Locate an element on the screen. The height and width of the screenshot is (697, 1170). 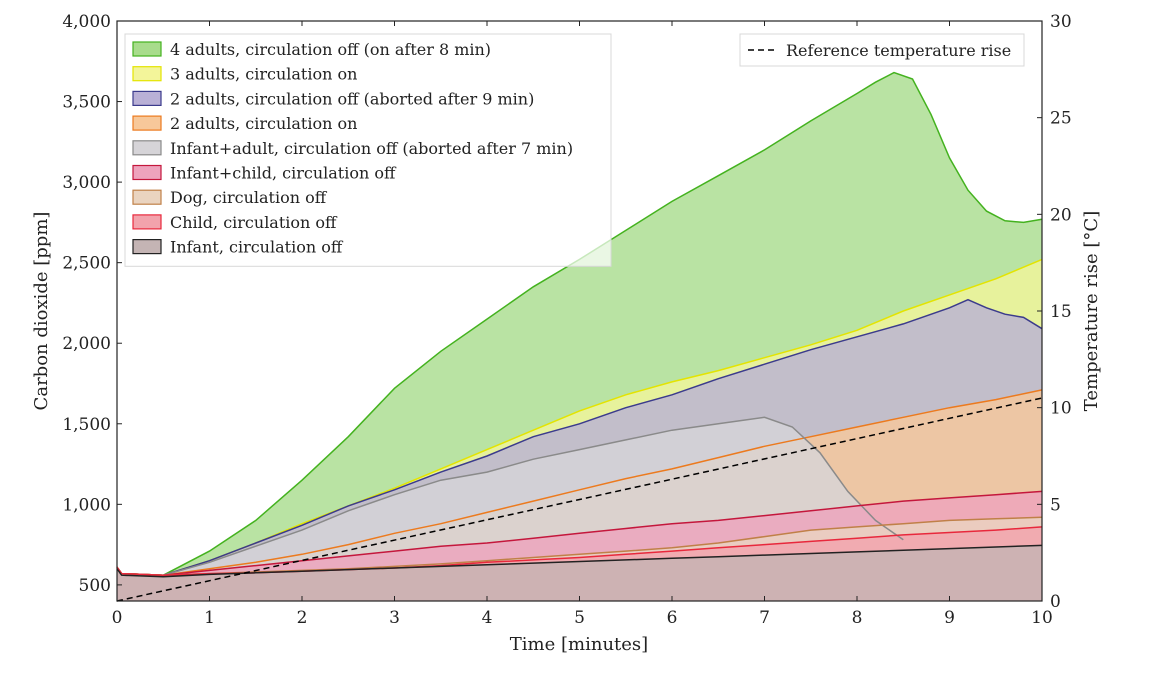
y-right-tick-label: 10 is located at coordinates (1061, 409).